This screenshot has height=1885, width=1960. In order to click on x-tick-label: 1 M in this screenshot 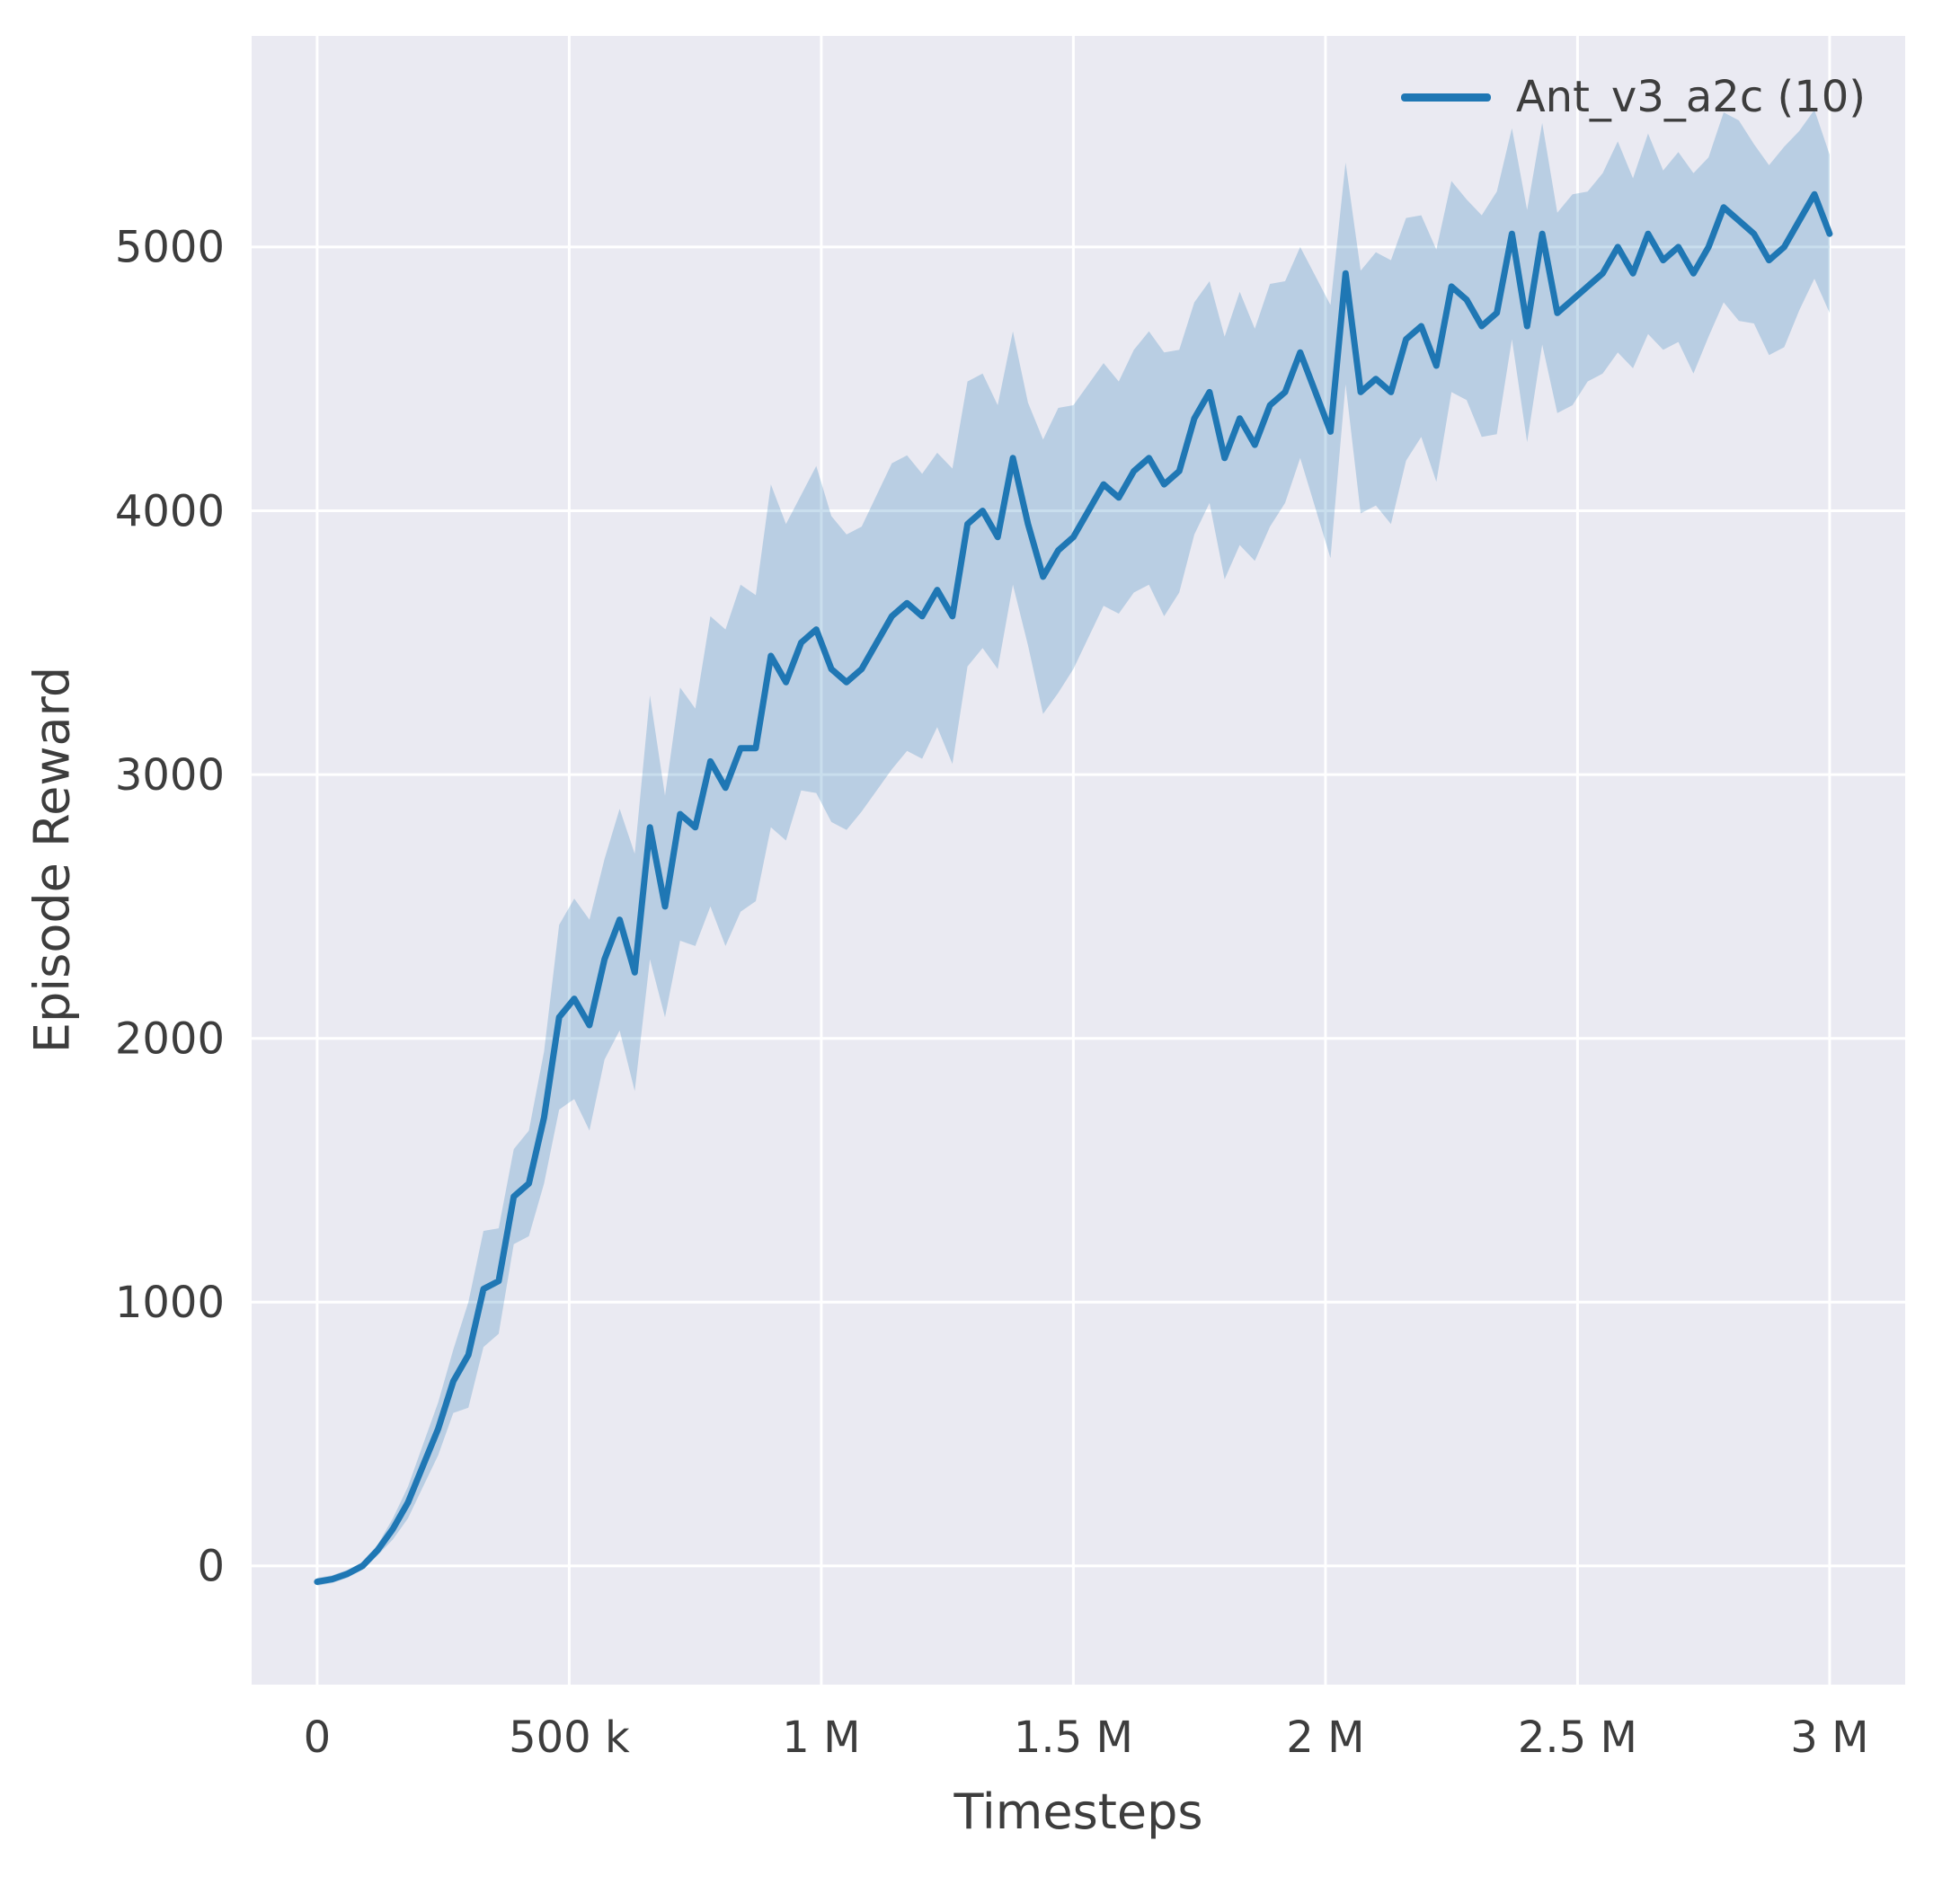, I will do `click(821, 1737)`.